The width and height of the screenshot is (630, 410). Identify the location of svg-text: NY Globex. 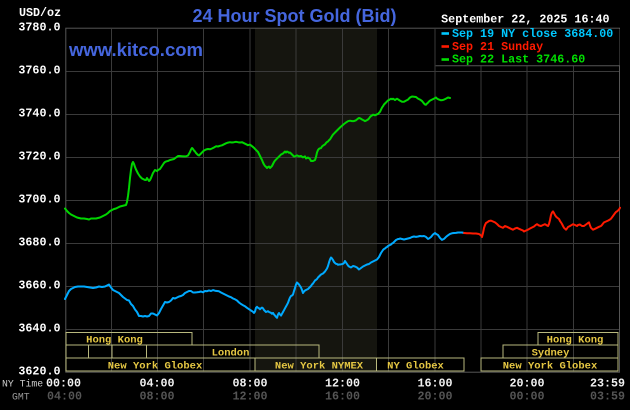
(415, 366).